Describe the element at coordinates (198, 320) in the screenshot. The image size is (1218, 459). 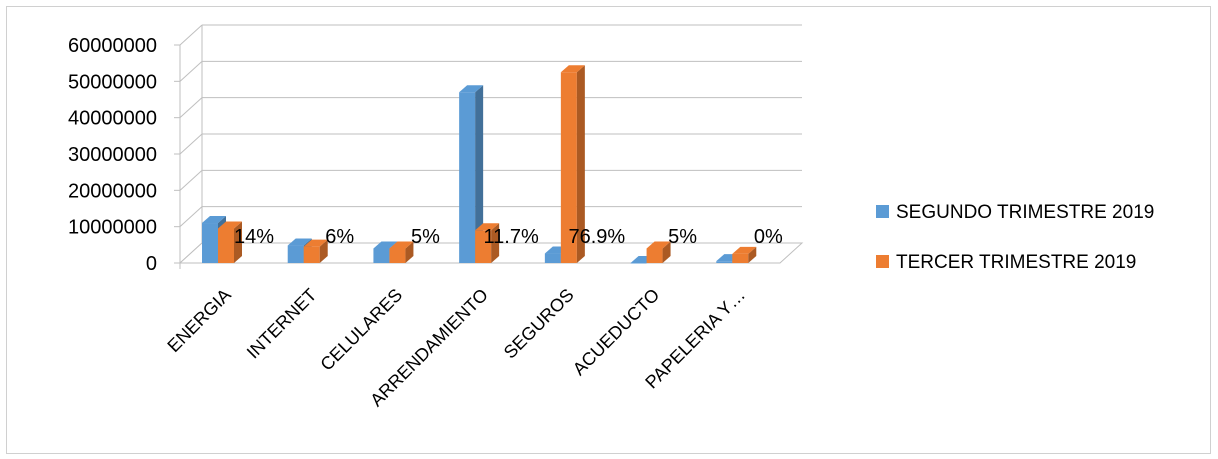
I see `x-tick-label: ENERGIA` at that location.